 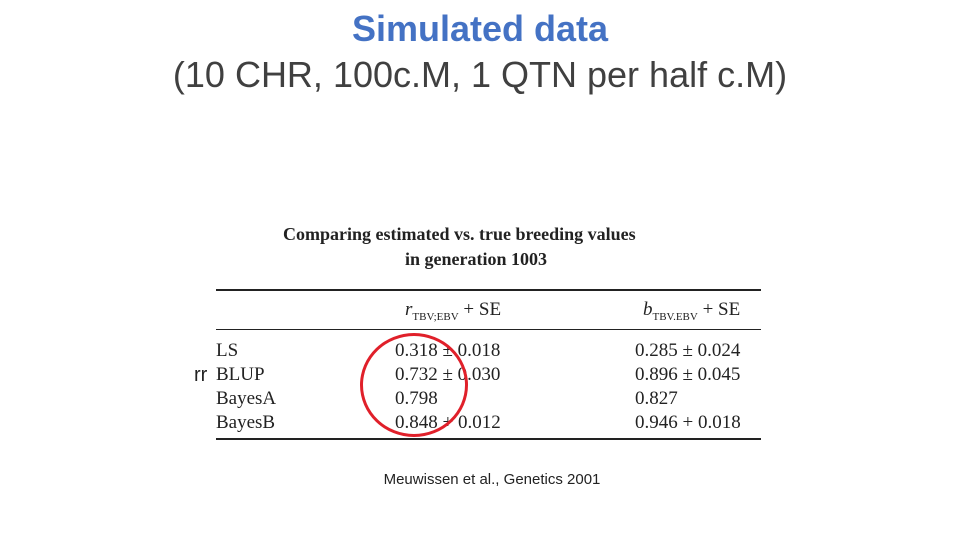 What do you see at coordinates (688, 374) in the screenshot?
I see `row-blup-b: 0.896 ± 0.045` at bounding box center [688, 374].